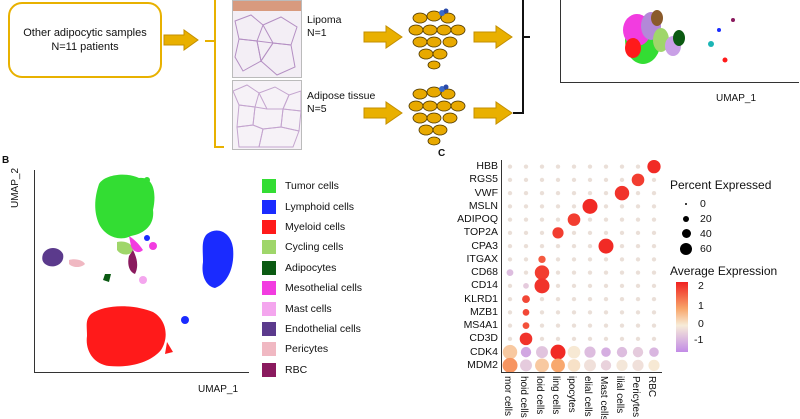  What do you see at coordinates (539, 395) in the screenshot?
I see `cell-type-tick-label: loid cells` at bounding box center [539, 395].